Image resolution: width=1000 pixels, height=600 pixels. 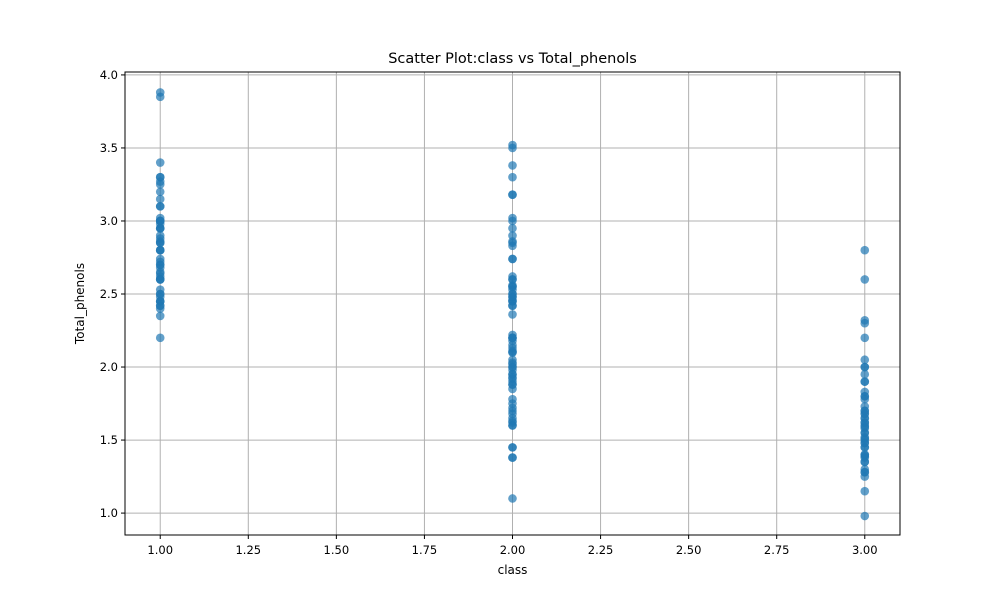 What do you see at coordinates (601, 550) in the screenshot?
I see `x-tick-label: 2.25` at bounding box center [601, 550].